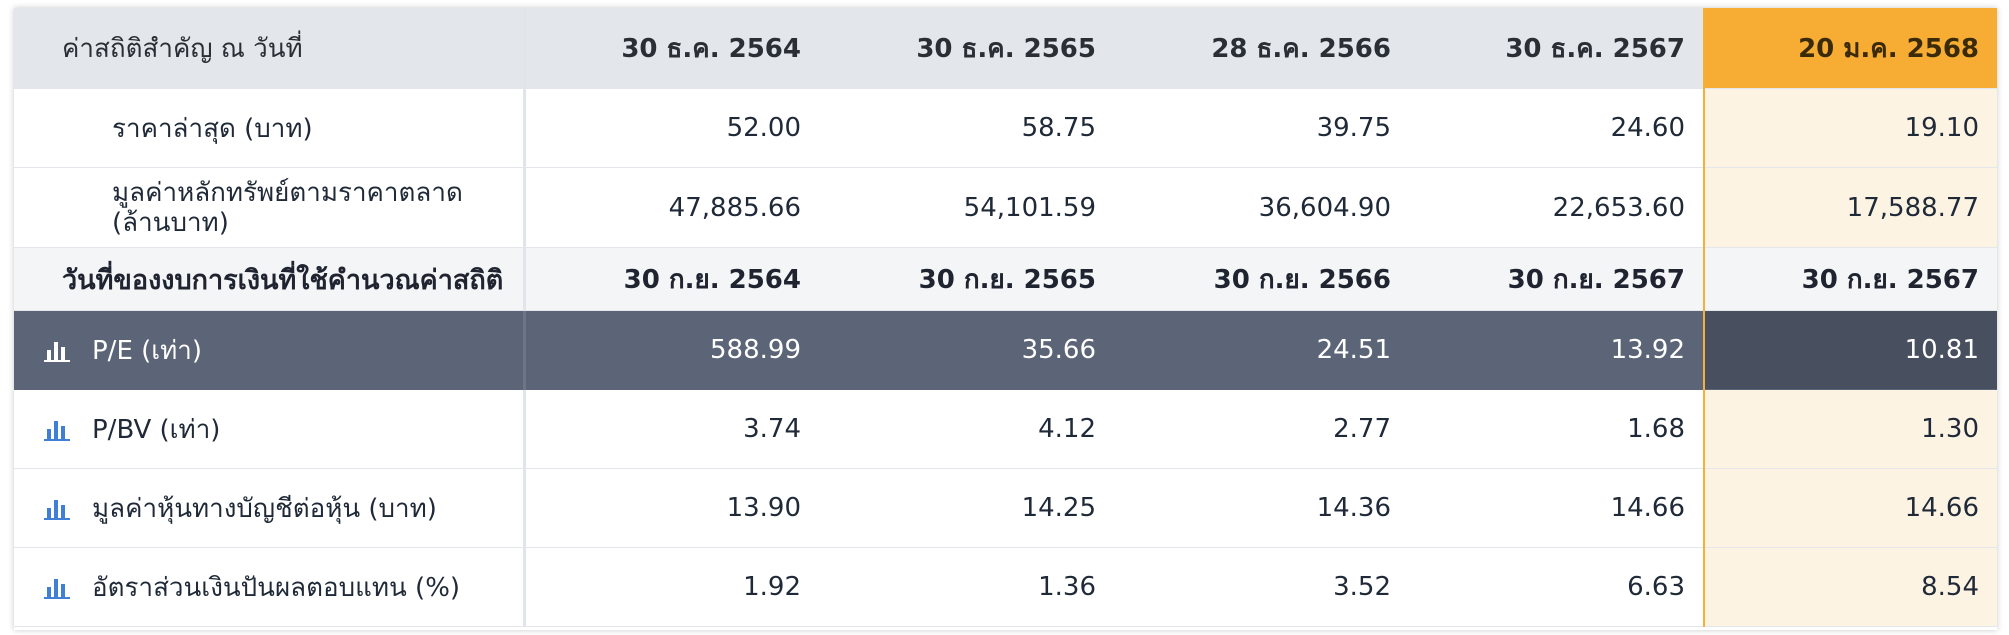  I want to click on cell-value: 54,101.59, so click(966, 207).